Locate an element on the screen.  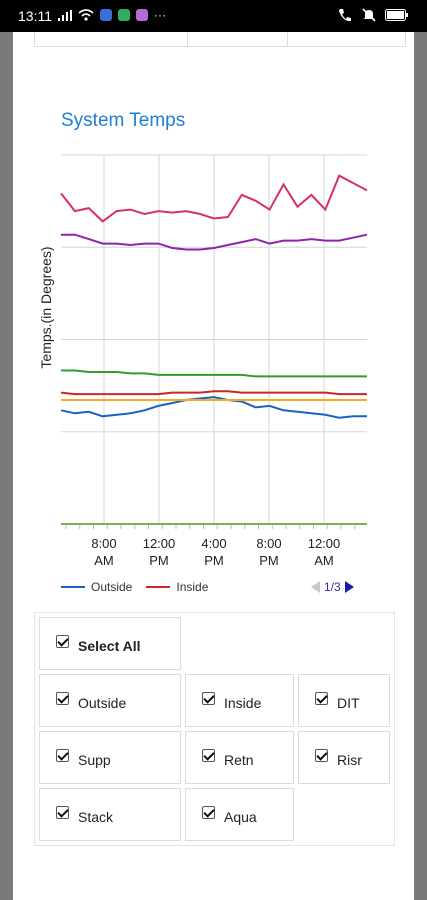
status-bar: 13:11 ··· is located at coordinates (213, 16).